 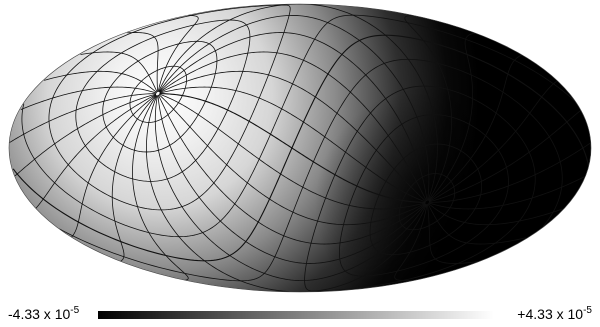 I want to click on colorbar-max-label: +4.33 x 10-5, so click(x=554, y=313).